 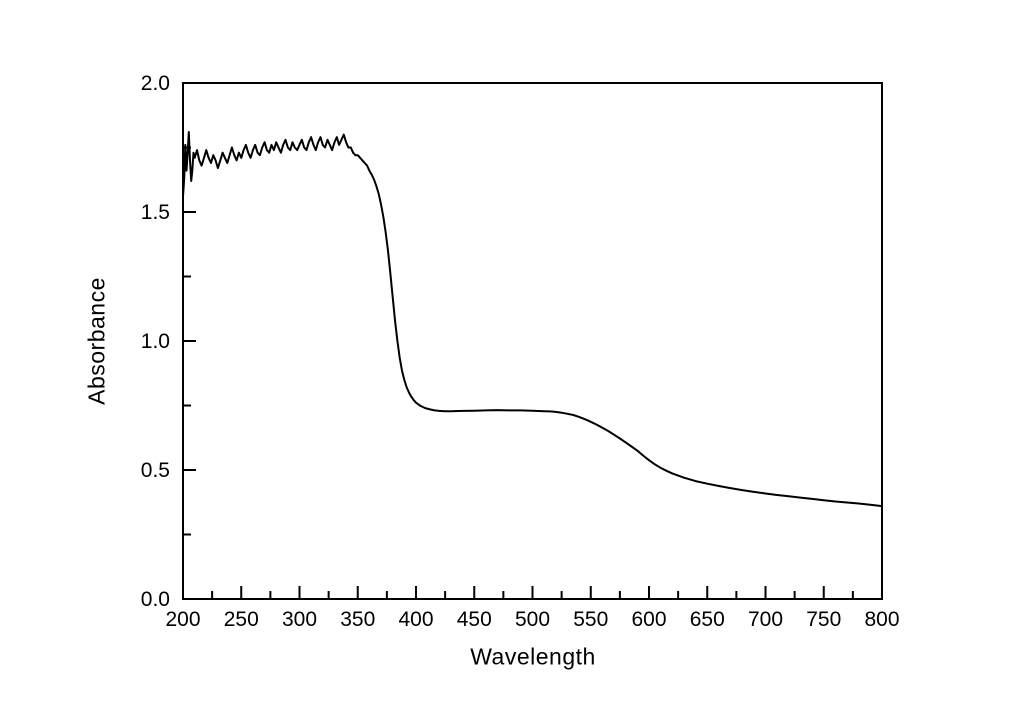 I want to click on y-tick-label: 0.5, so click(x=155, y=470).